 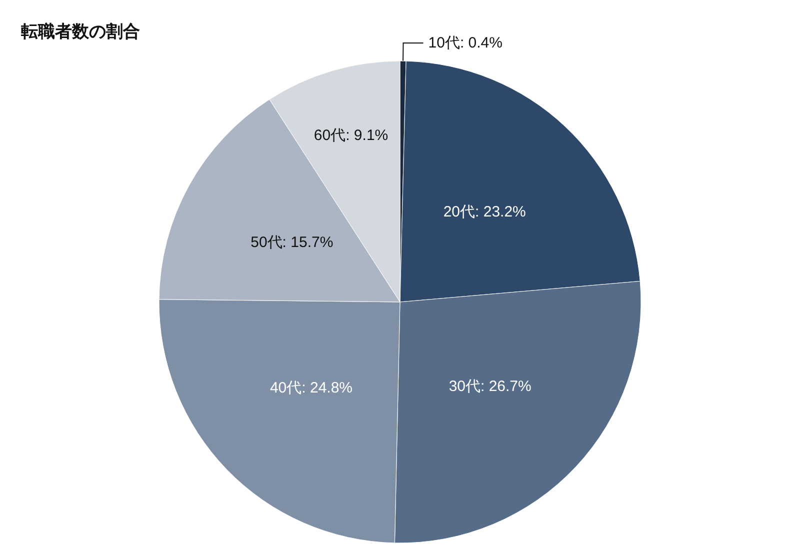 What do you see at coordinates (465, 43) in the screenshot?
I see `slice-label: 10代: 0.4%` at bounding box center [465, 43].